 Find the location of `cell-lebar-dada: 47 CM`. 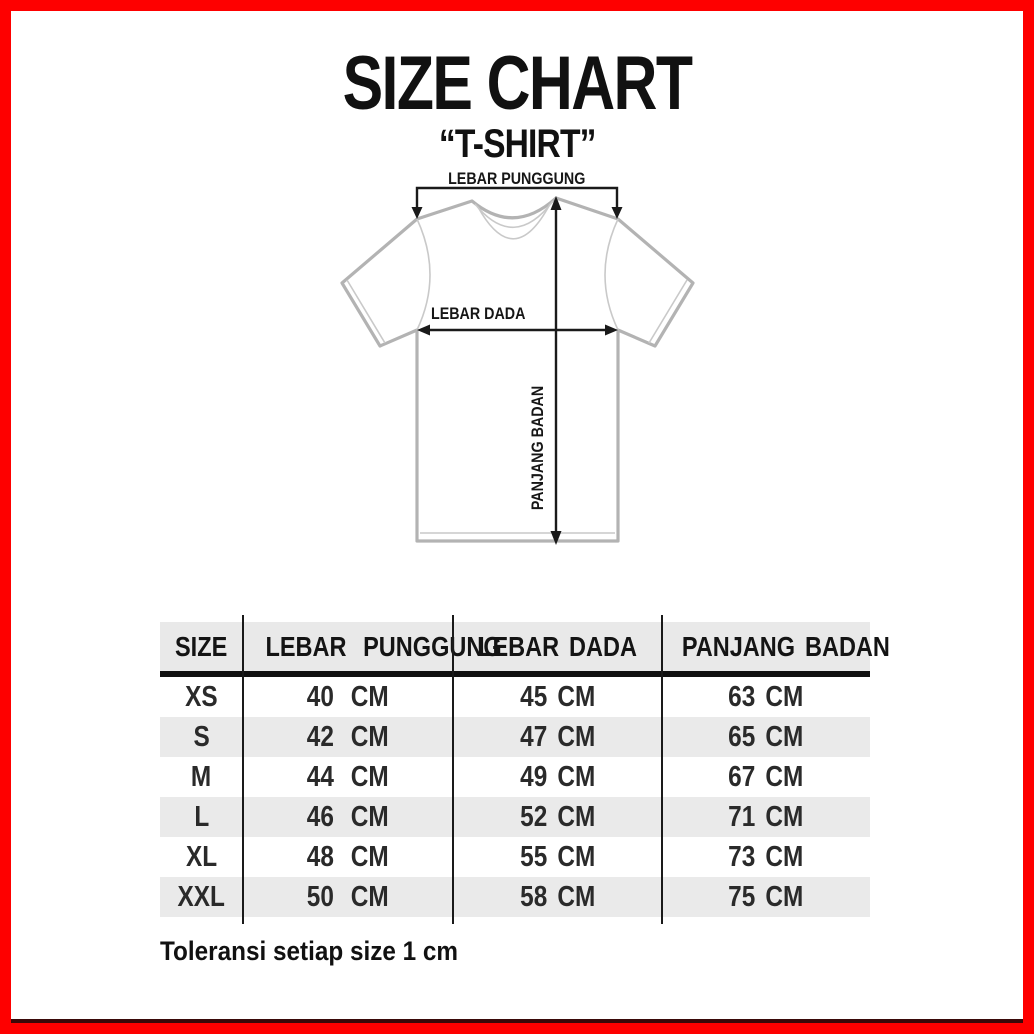

cell-lebar-dada: 47 CM is located at coordinates (557, 736).